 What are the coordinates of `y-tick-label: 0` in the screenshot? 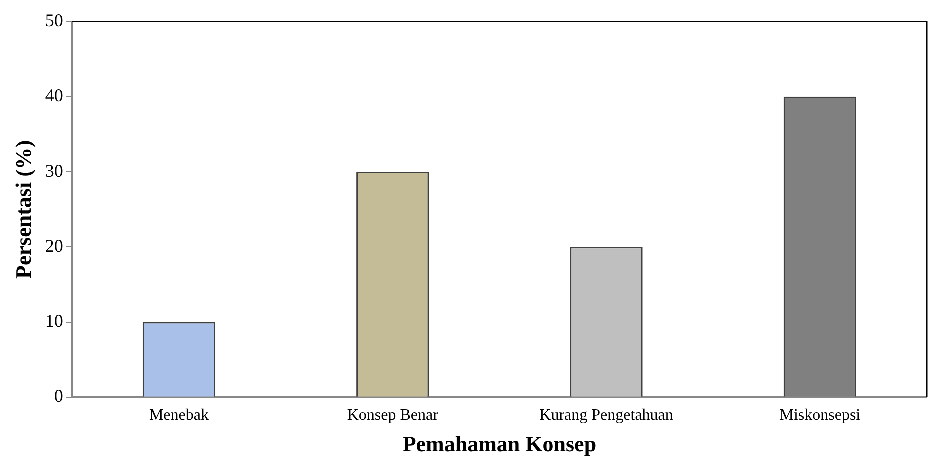 It's located at (59, 396).